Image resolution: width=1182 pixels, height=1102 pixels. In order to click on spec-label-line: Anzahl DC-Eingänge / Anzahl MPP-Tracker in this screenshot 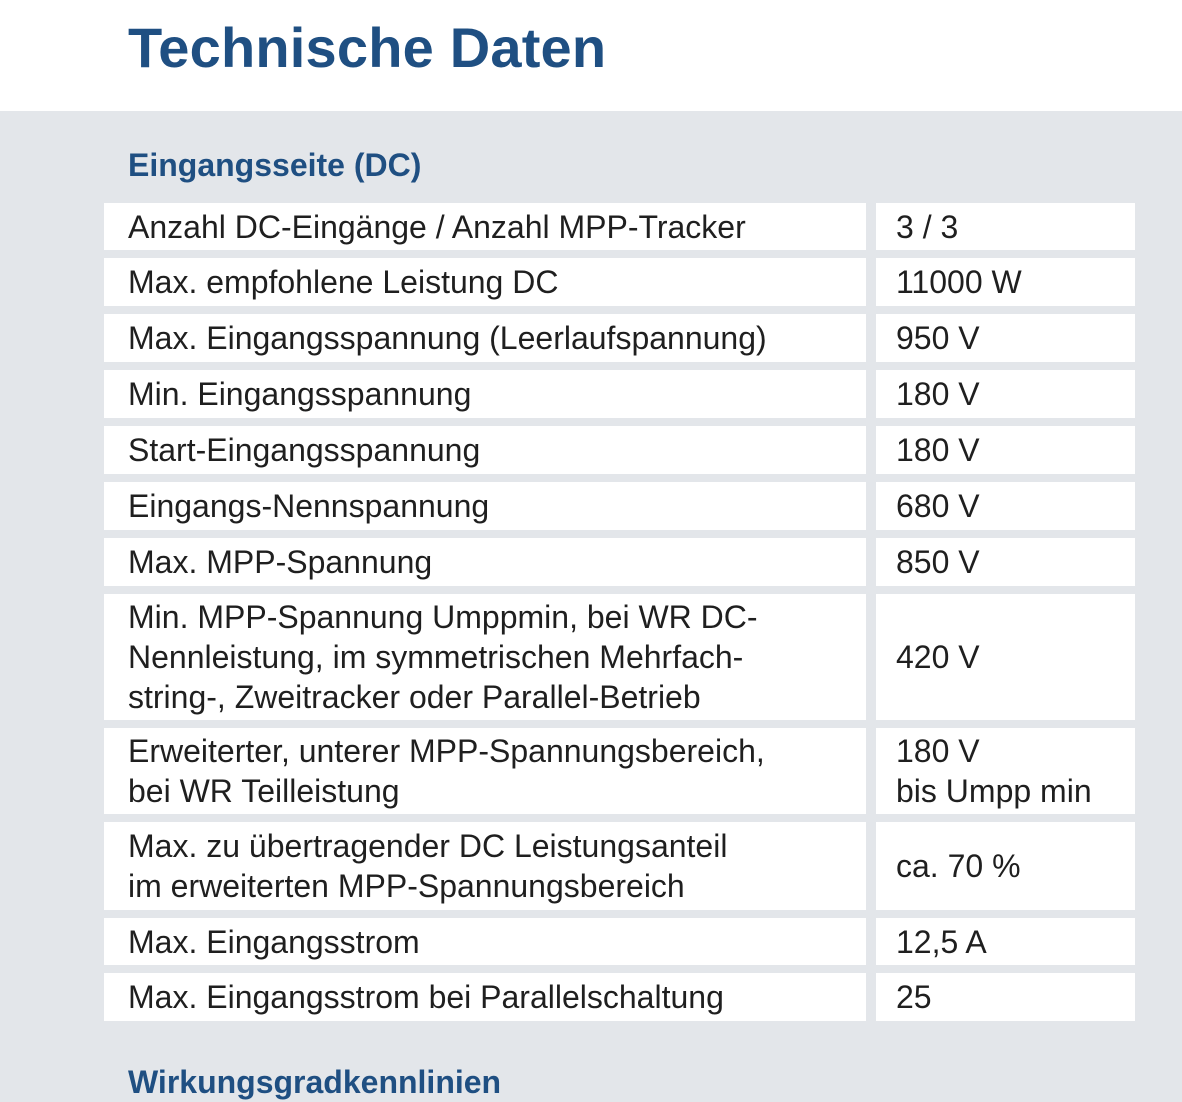, I will do `click(437, 226)`.